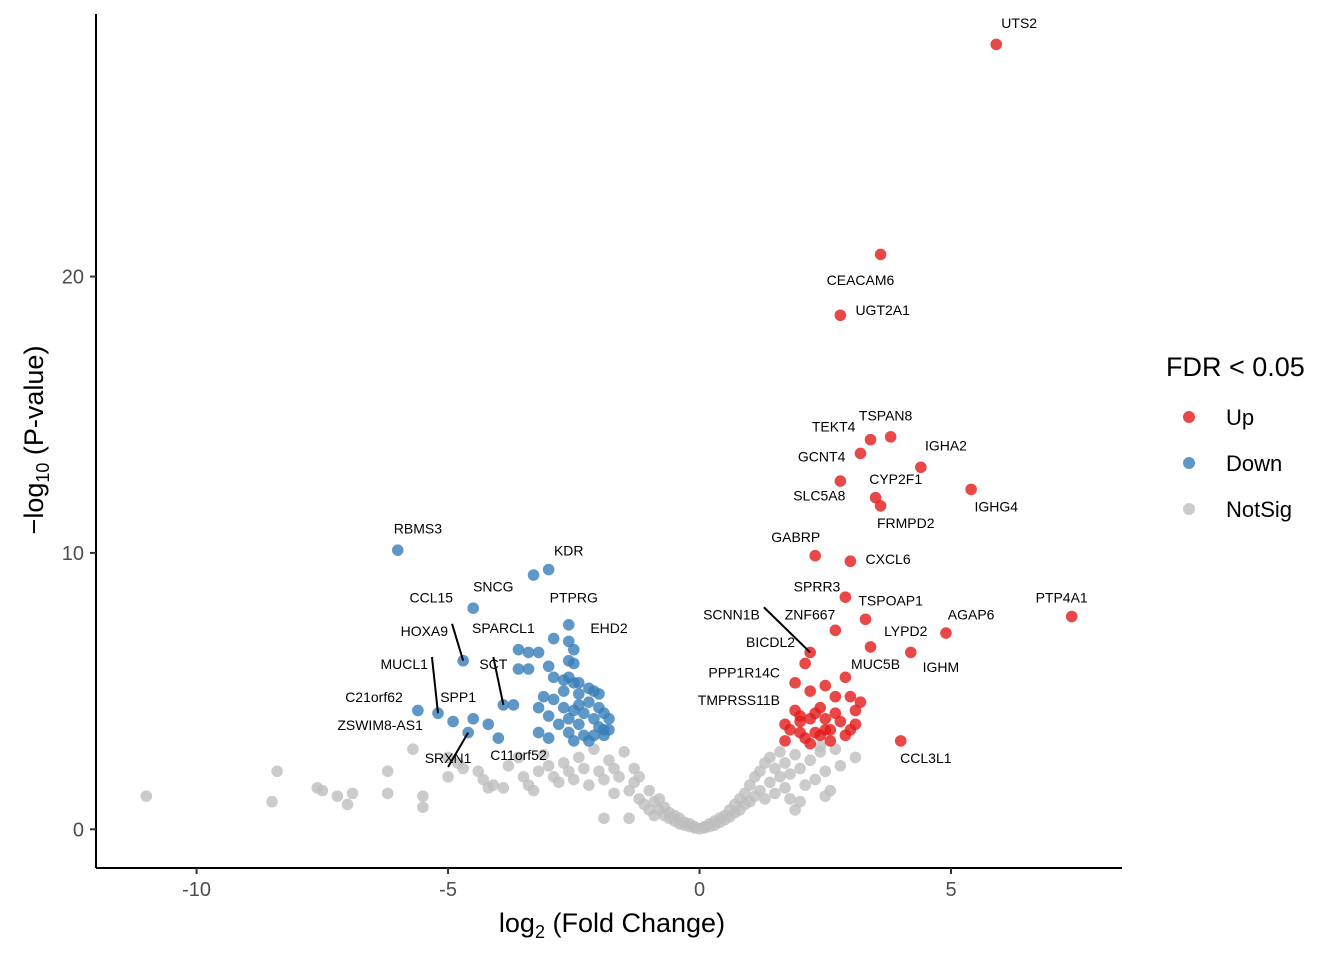 This screenshot has width=1344, height=960. I want to click on gene-label: SRXN1, so click(448, 758).